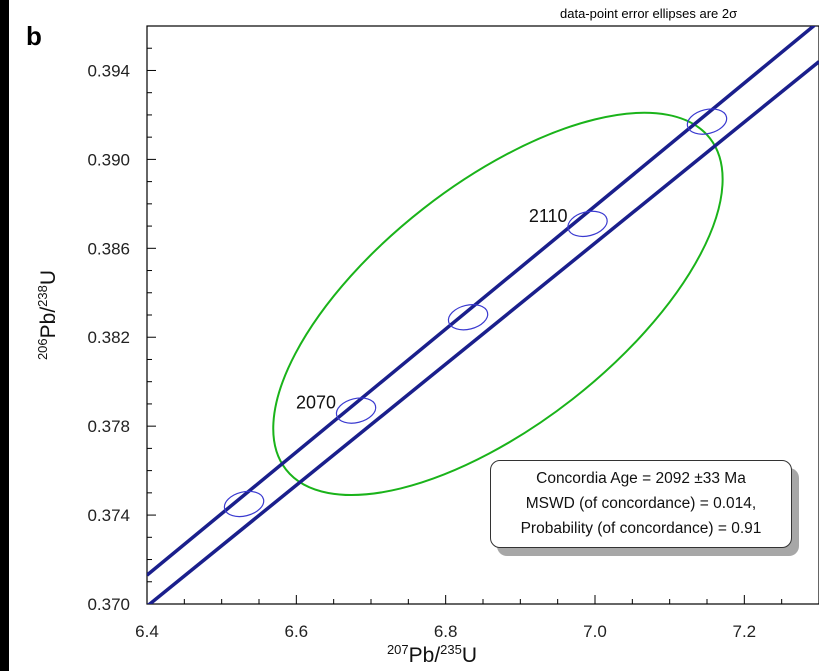  I want to click on x-tick-label: 6.8, so click(446, 631).